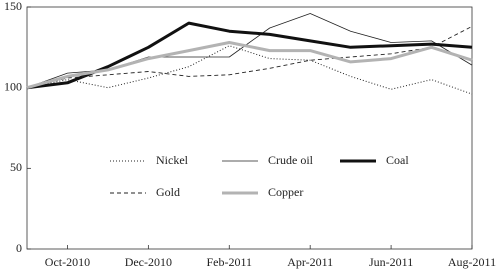  What do you see at coordinates (291, 160) in the screenshot?
I see `legend-label: Crude oil` at bounding box center [291, 160].